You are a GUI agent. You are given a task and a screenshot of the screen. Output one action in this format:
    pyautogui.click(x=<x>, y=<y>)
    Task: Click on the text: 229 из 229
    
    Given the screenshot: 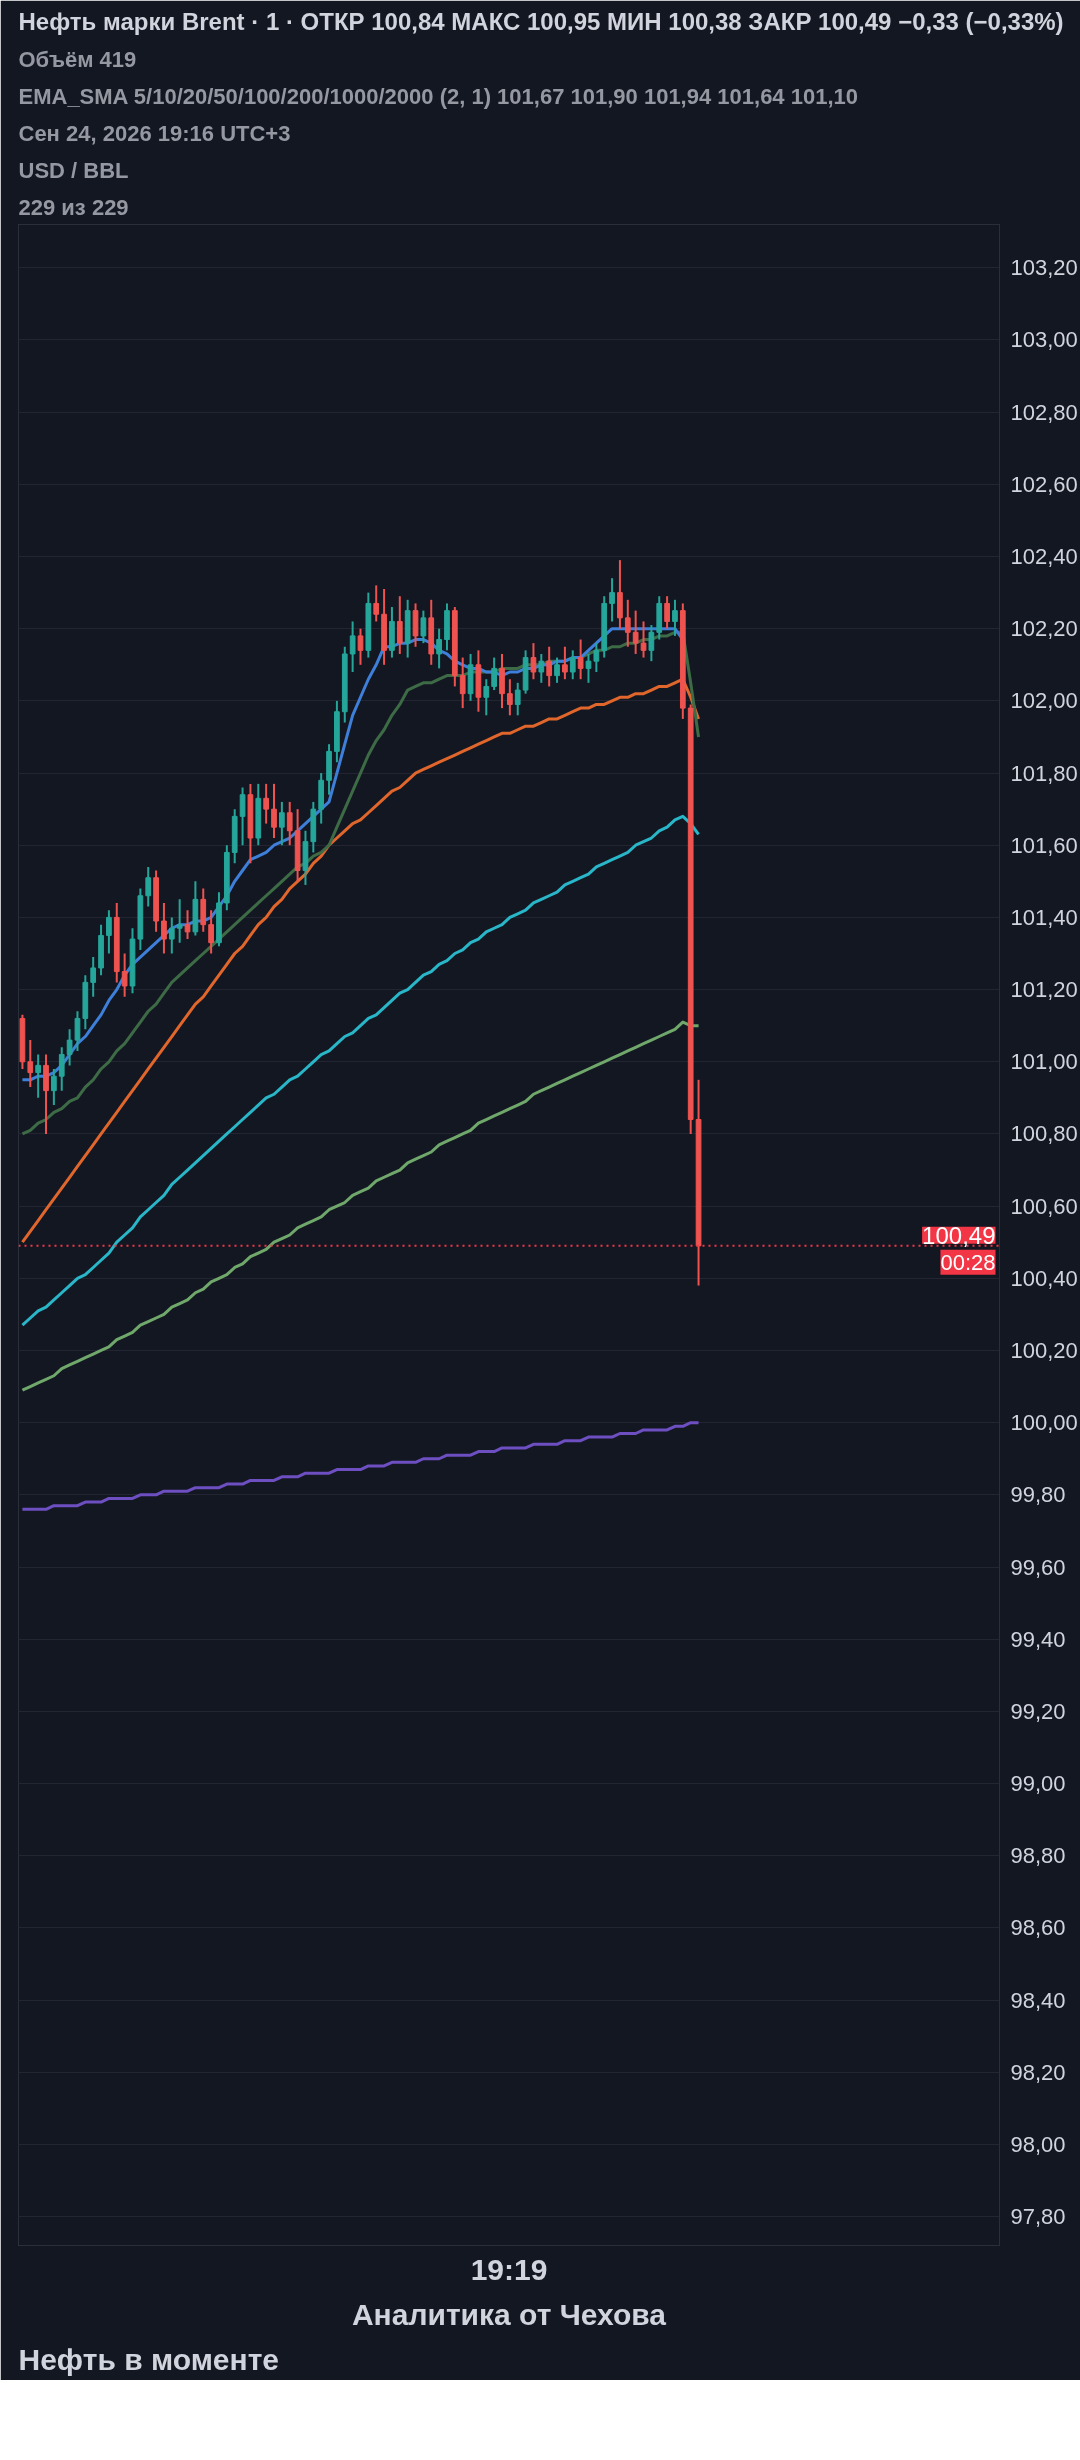 What is the action you would take?
    pyautogui.click(x=73, y=207)
    